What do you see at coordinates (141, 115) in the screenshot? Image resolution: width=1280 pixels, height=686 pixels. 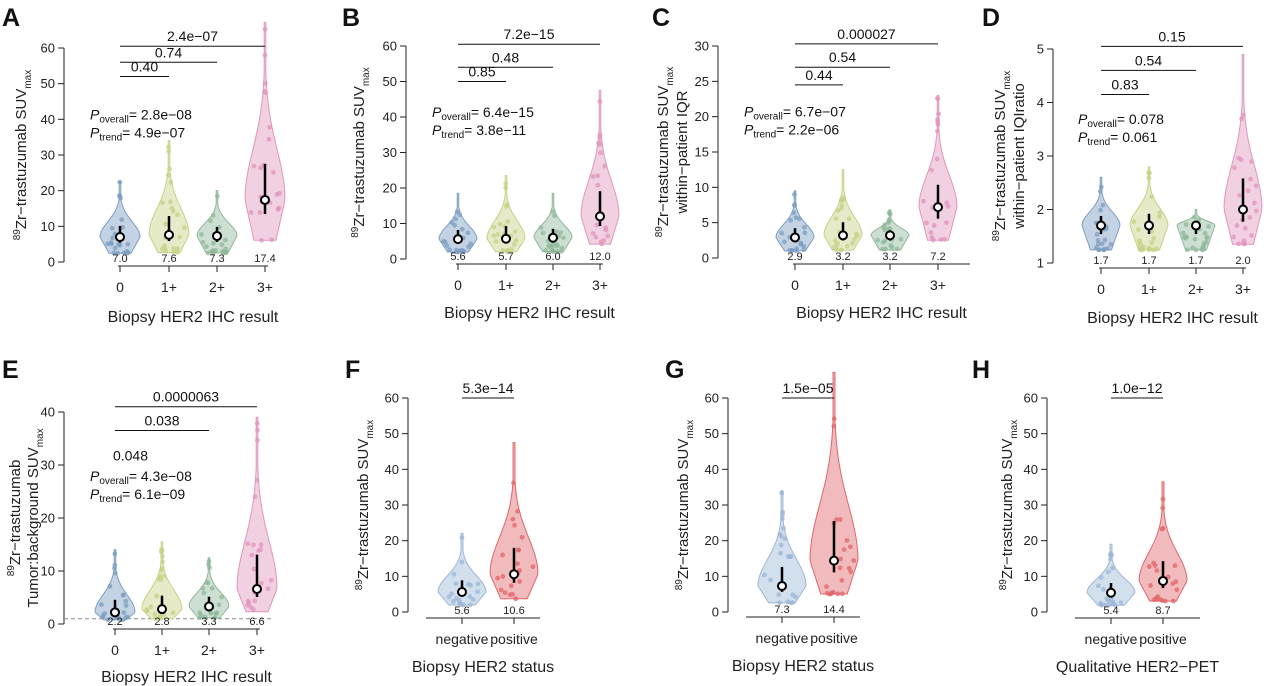 I see `p-overall: Poverall= 2.8e−08` at bounding box center [141, 115].